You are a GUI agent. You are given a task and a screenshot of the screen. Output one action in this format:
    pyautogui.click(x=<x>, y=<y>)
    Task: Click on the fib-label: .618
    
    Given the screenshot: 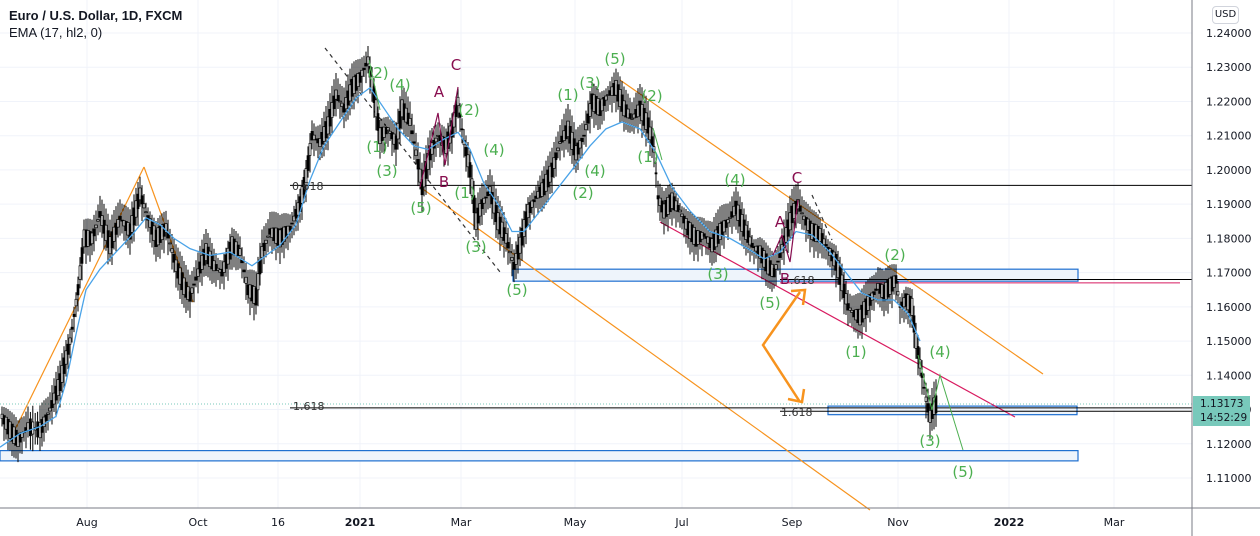 What is the action you would take?
    pyautogui.click(x=802, y=280)
    